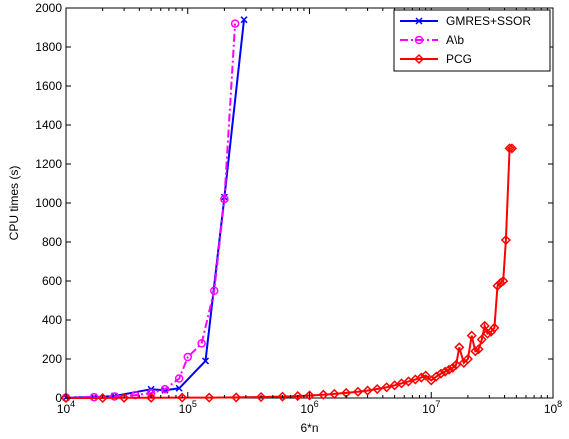 The width and height of the screenshot is (569, 439). What do you see at coordinates (465, 40) in the screenshot?
I see `legend-entries: GMRES+SSOR A\b PCG` at bounding box center [465, 40].